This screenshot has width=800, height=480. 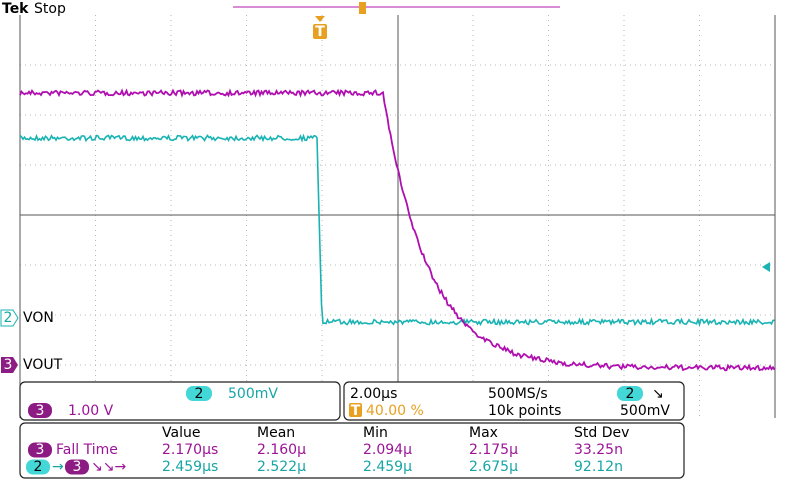 What do you see at coordinates (180, 401) in the screenshot?
I see `vertical-box` at bounding box center [180, 401].